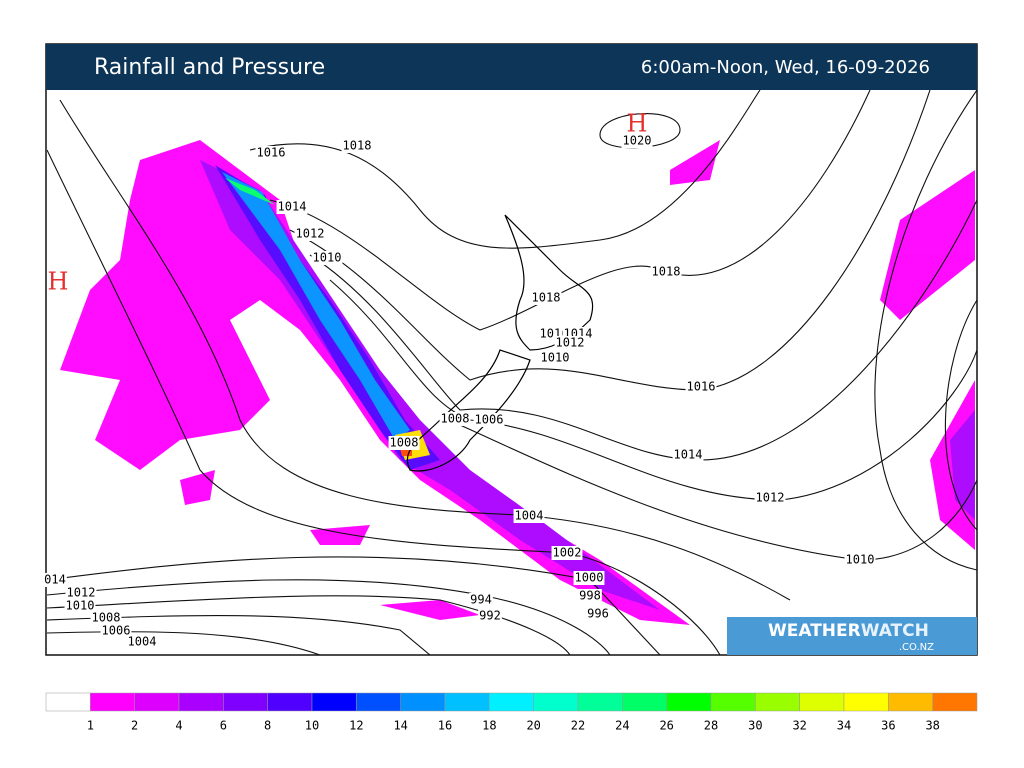 This screenshot has height=768, width=1024. What do you see at coordinates (267, 726) in the screenshot?
I see `colorbar-label: 8` at bounding box center [267, 726].